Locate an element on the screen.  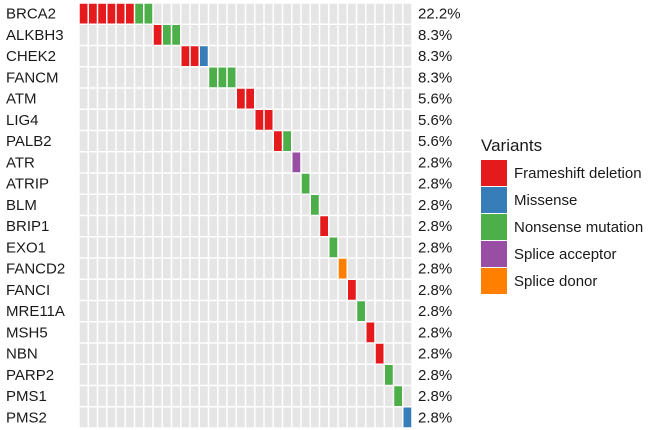
gene-label: ATM is located at coordinates (21, 99).